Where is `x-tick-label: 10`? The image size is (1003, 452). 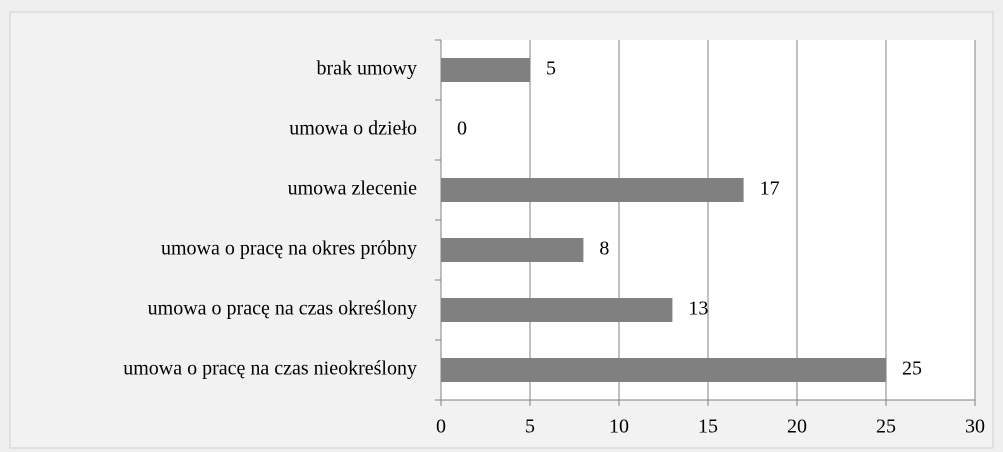
x-tick-label: 10 is located at coordinates (619, 427).